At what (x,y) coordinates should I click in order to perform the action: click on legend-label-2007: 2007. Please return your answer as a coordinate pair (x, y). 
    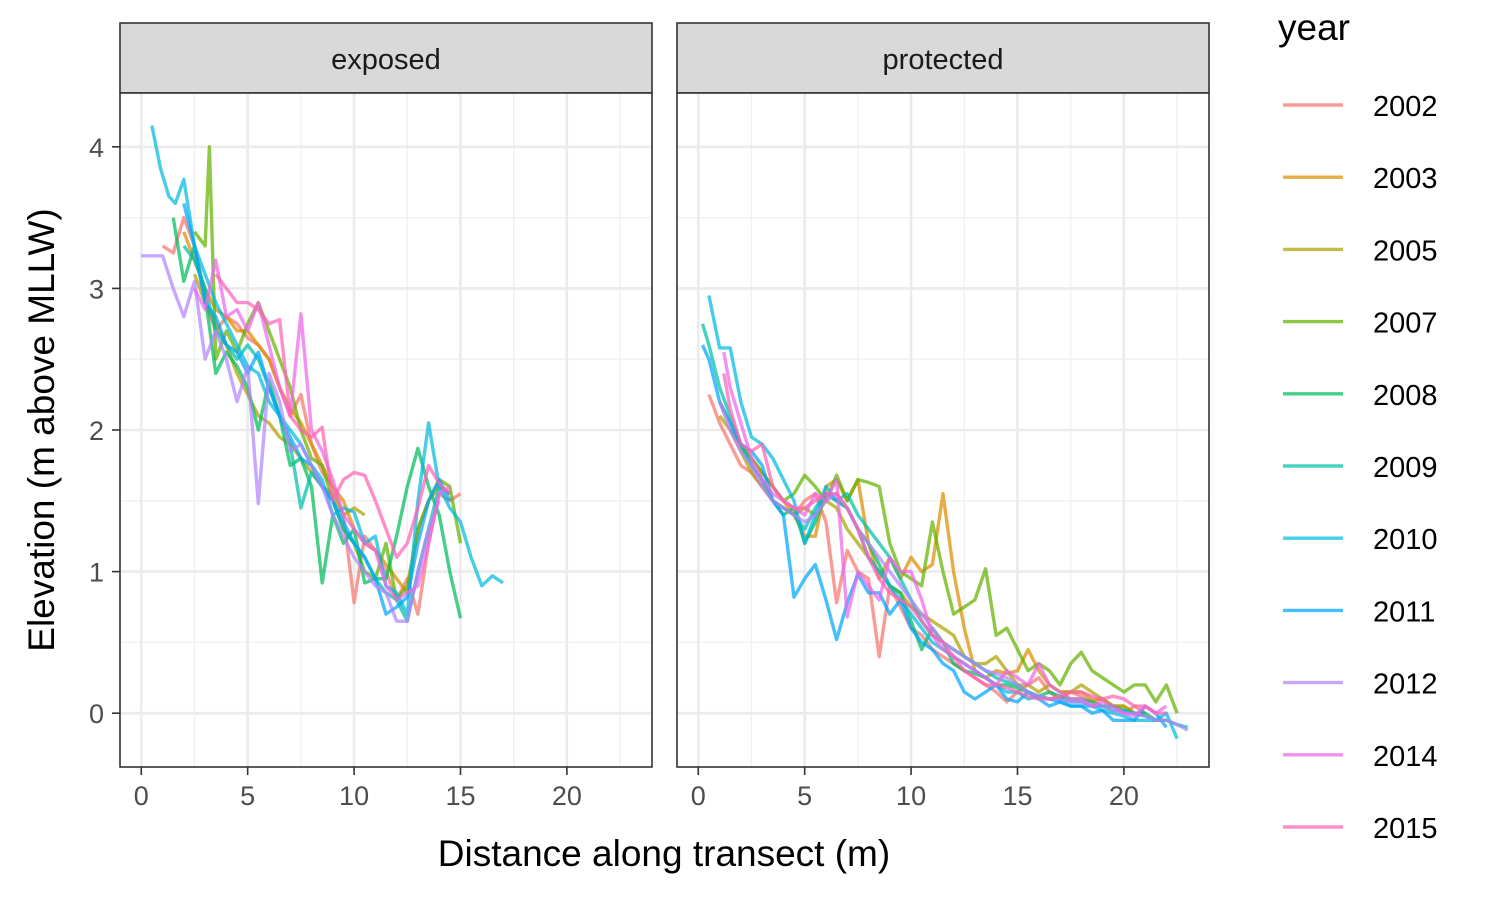
    Looking at the image, I should click on (1405, 324).